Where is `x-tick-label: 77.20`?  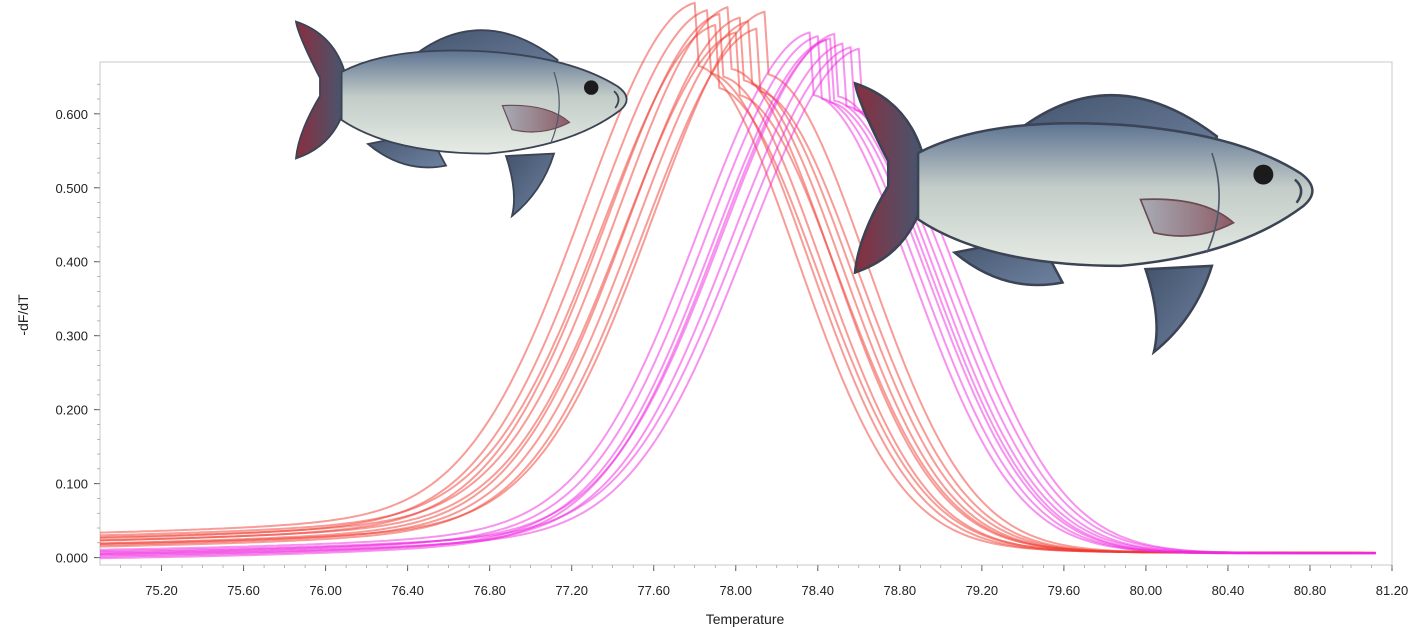
x-tick-label: 77.20 is located at coordinates (571, 590).